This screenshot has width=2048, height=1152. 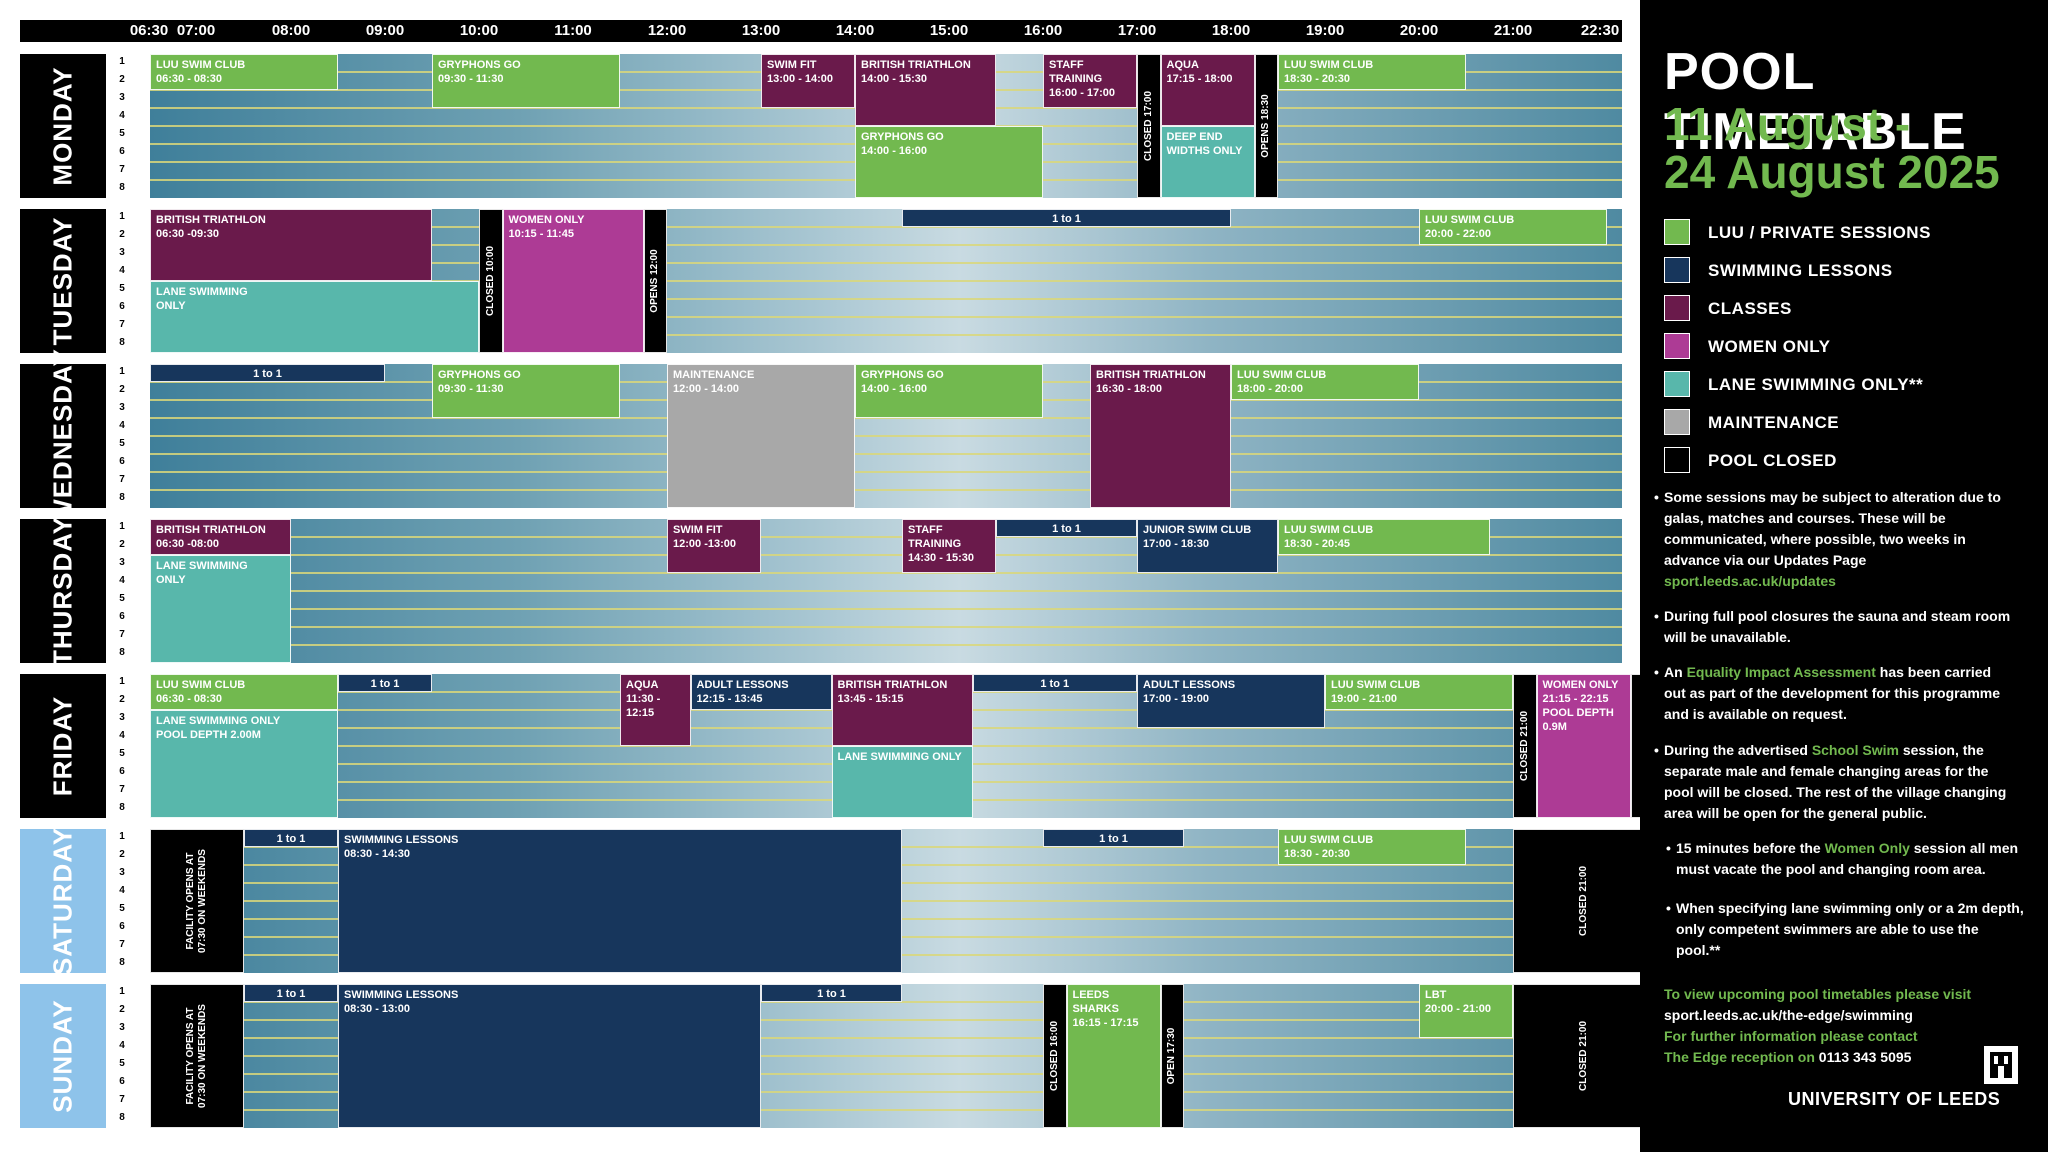 I want to click on day-label-wednesday: WEDNESDAY, so click(x=63, y=436).